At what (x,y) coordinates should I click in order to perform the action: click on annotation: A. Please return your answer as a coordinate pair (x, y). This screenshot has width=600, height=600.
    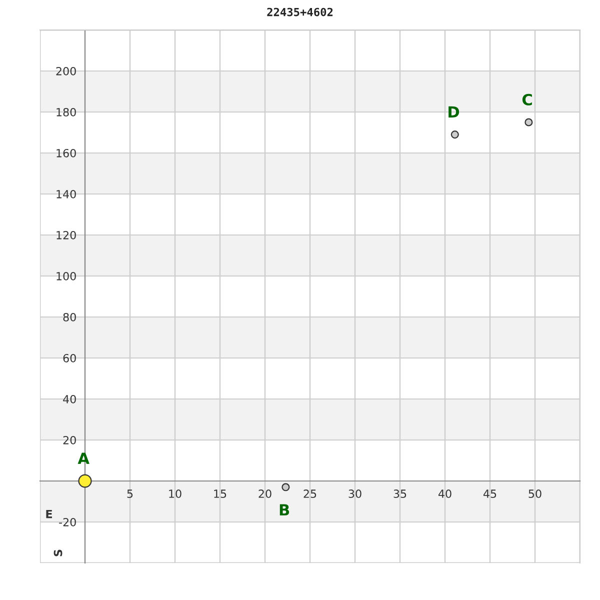
    Looking at the image, I should click on (84, 458).